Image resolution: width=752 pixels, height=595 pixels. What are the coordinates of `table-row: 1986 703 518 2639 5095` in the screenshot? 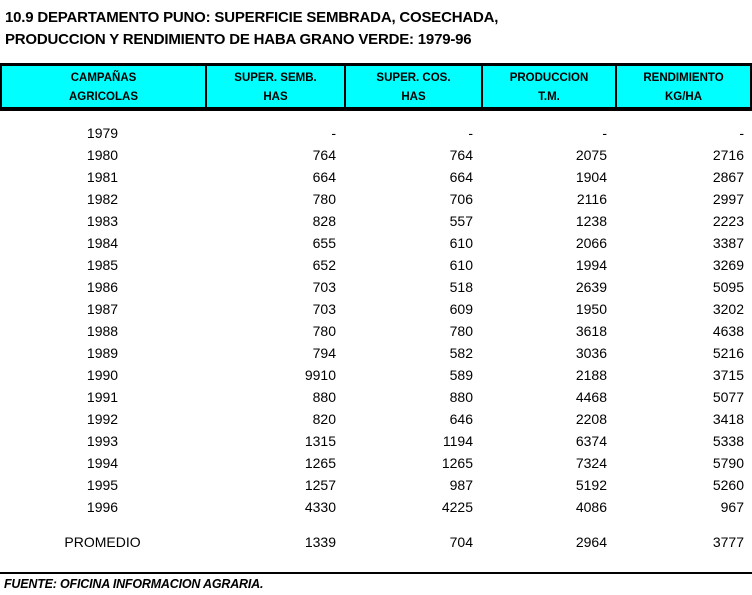 It's located at (376, 287).